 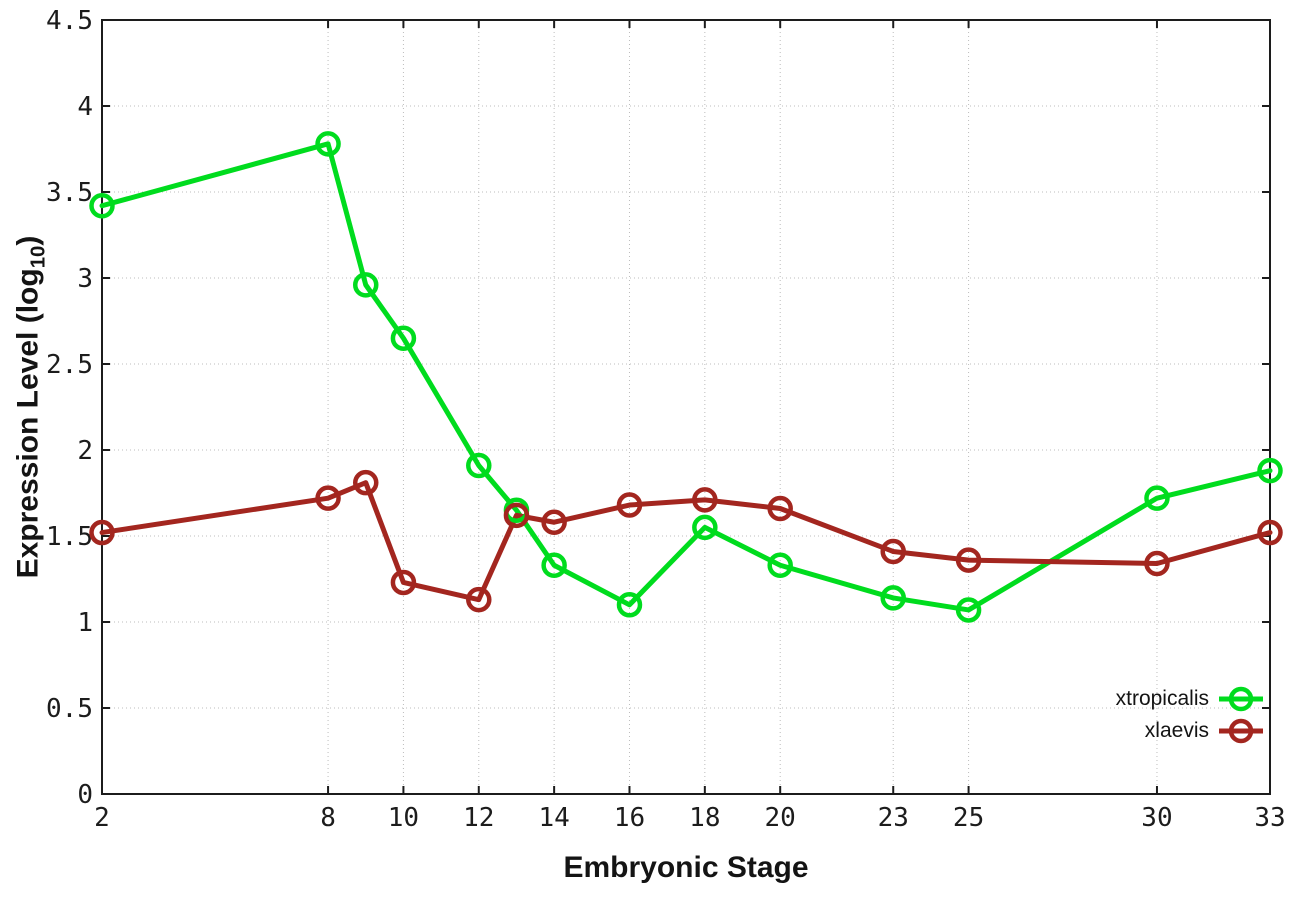 I want to click on y-axis-label-text: Expression Level (log, so click(x=28, y=423).